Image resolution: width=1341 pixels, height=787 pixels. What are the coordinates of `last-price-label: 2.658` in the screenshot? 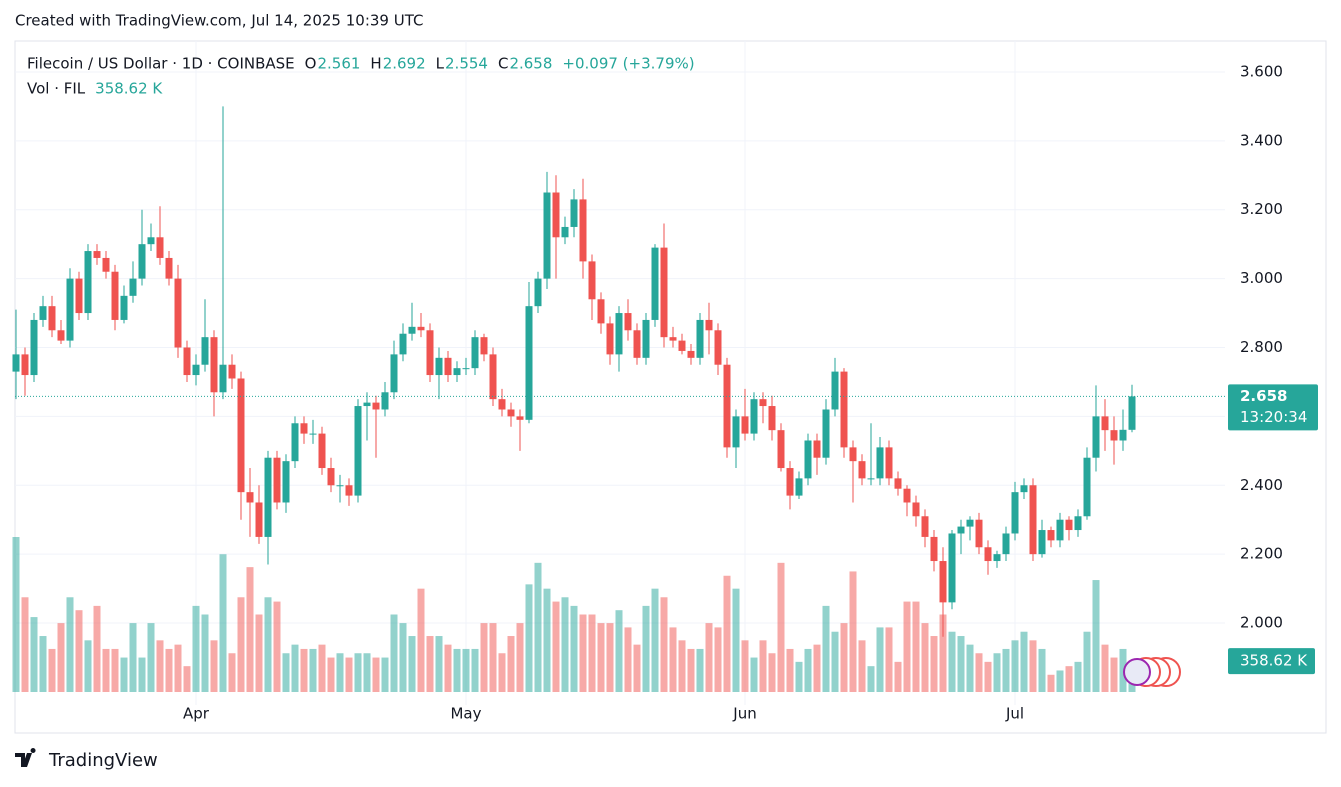 It's located at (1263, 396).